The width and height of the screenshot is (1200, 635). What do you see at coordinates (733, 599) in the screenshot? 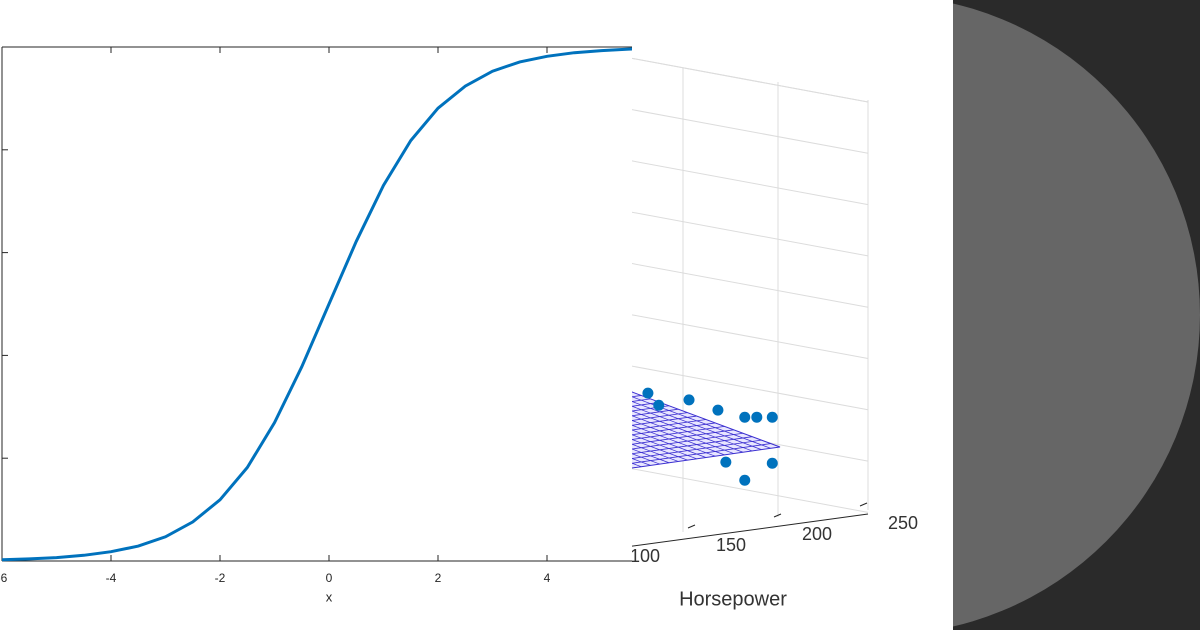
I see `x-axis-label: Horsepower` at bounding box center [733, 599].